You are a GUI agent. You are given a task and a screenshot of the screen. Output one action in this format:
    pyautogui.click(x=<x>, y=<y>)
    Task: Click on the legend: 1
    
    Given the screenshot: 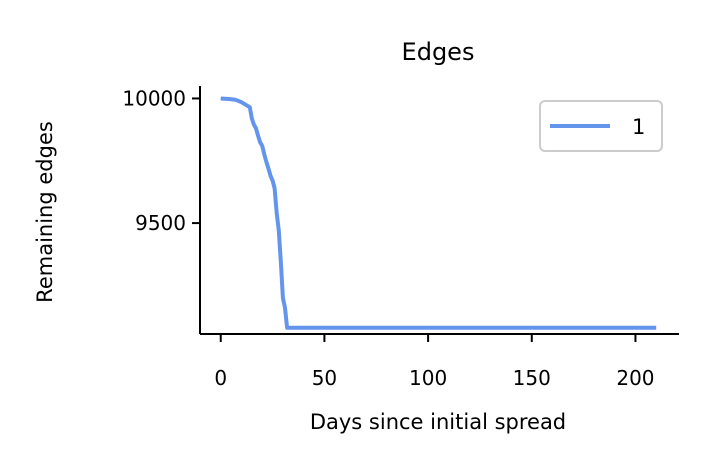 What is the action you would take?
    pyautogui.click(x=601, y=126)
    